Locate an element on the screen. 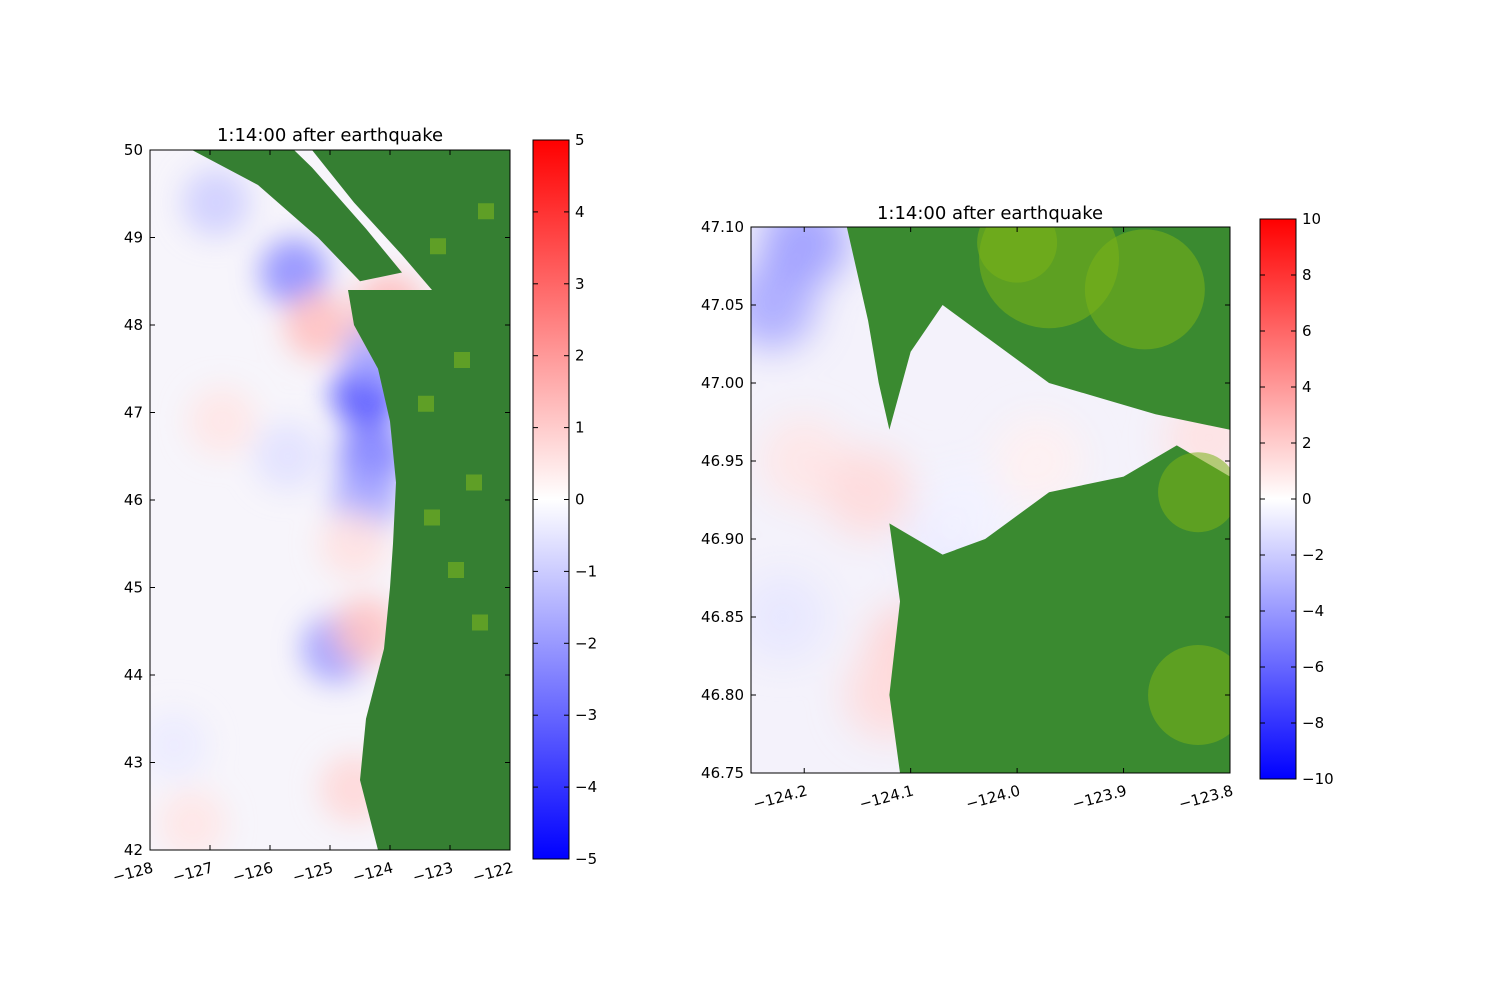 This screenshot has height=1000, width=1500. right-map-land-south is located at coordinates (1059, 609).